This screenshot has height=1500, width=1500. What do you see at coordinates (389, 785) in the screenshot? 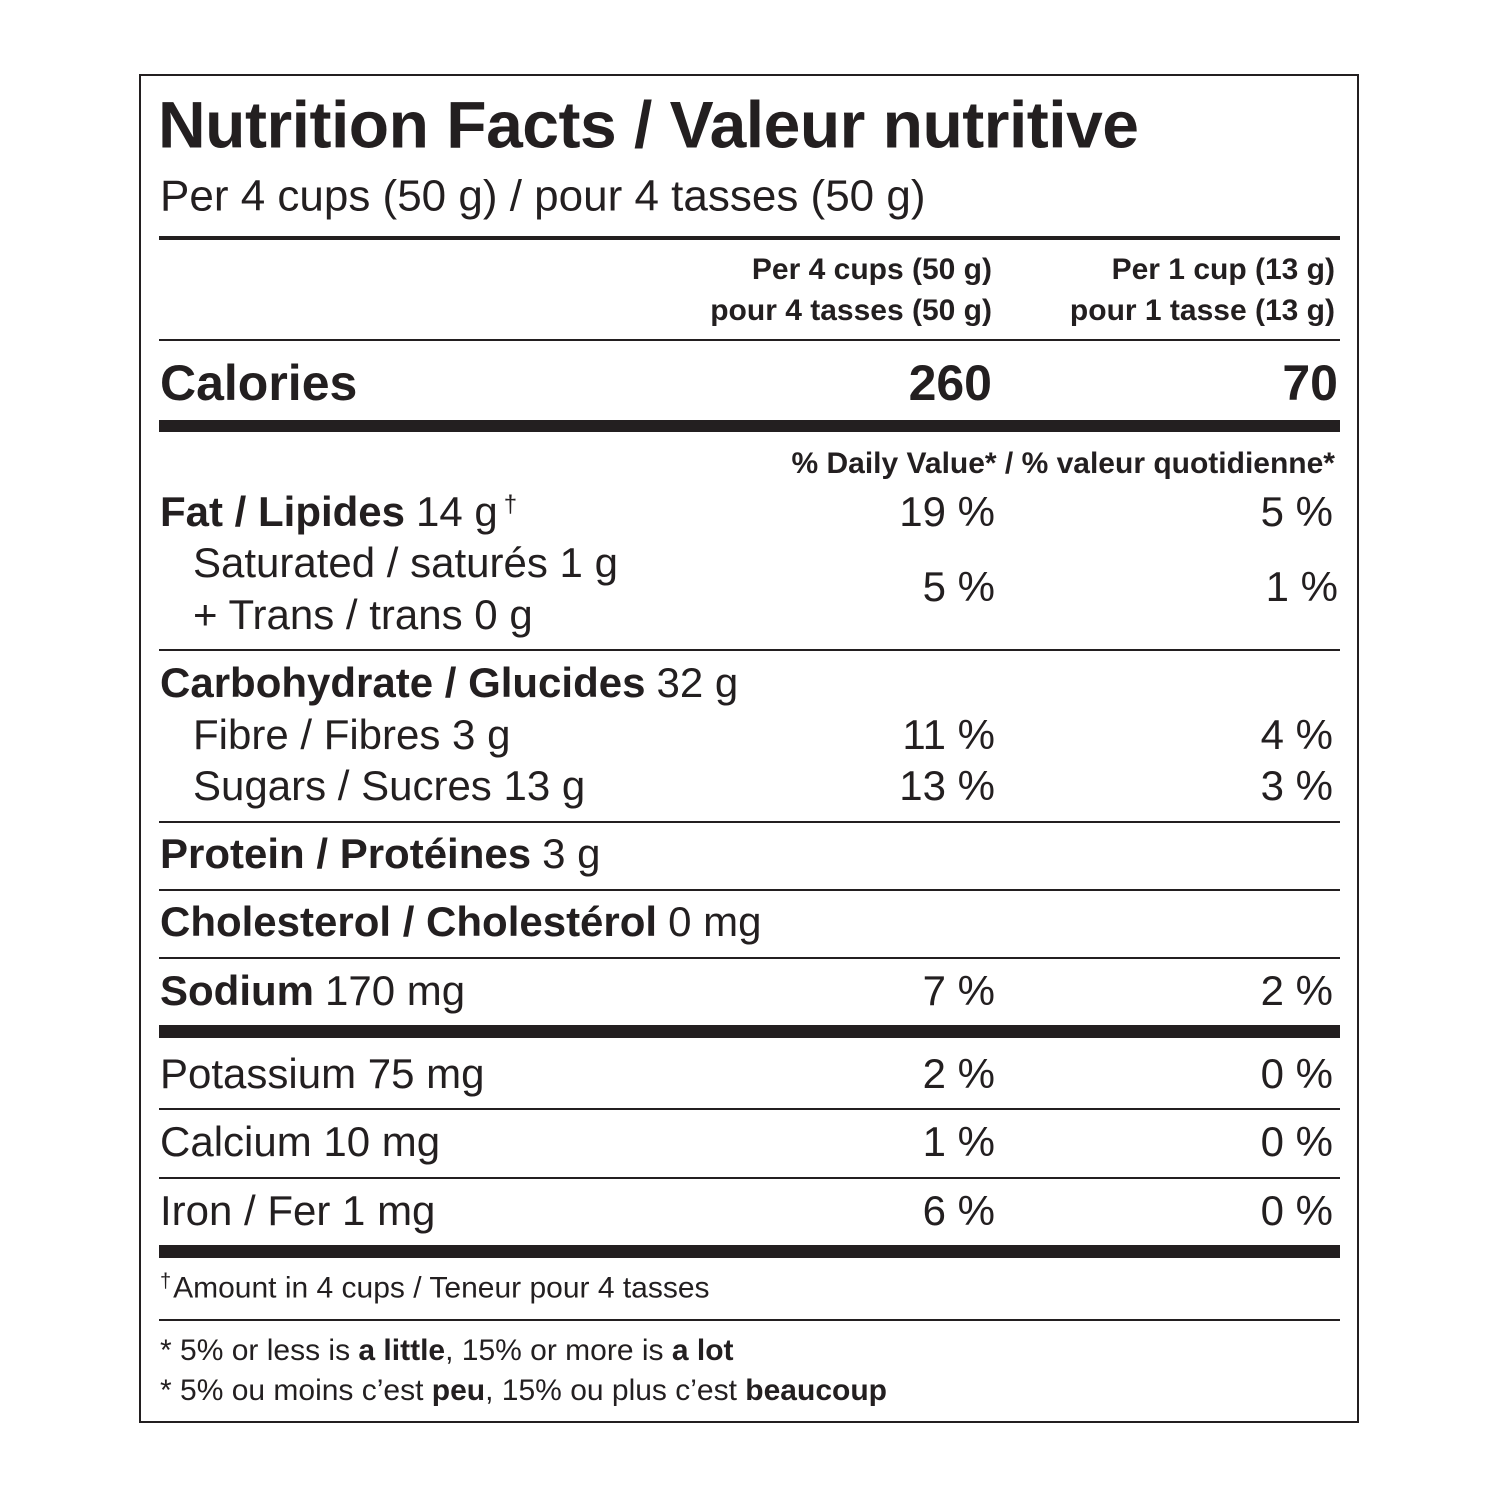
I see `nutrient-line: Sugars / Sucres 13 g` at bounding box center [389, 785].